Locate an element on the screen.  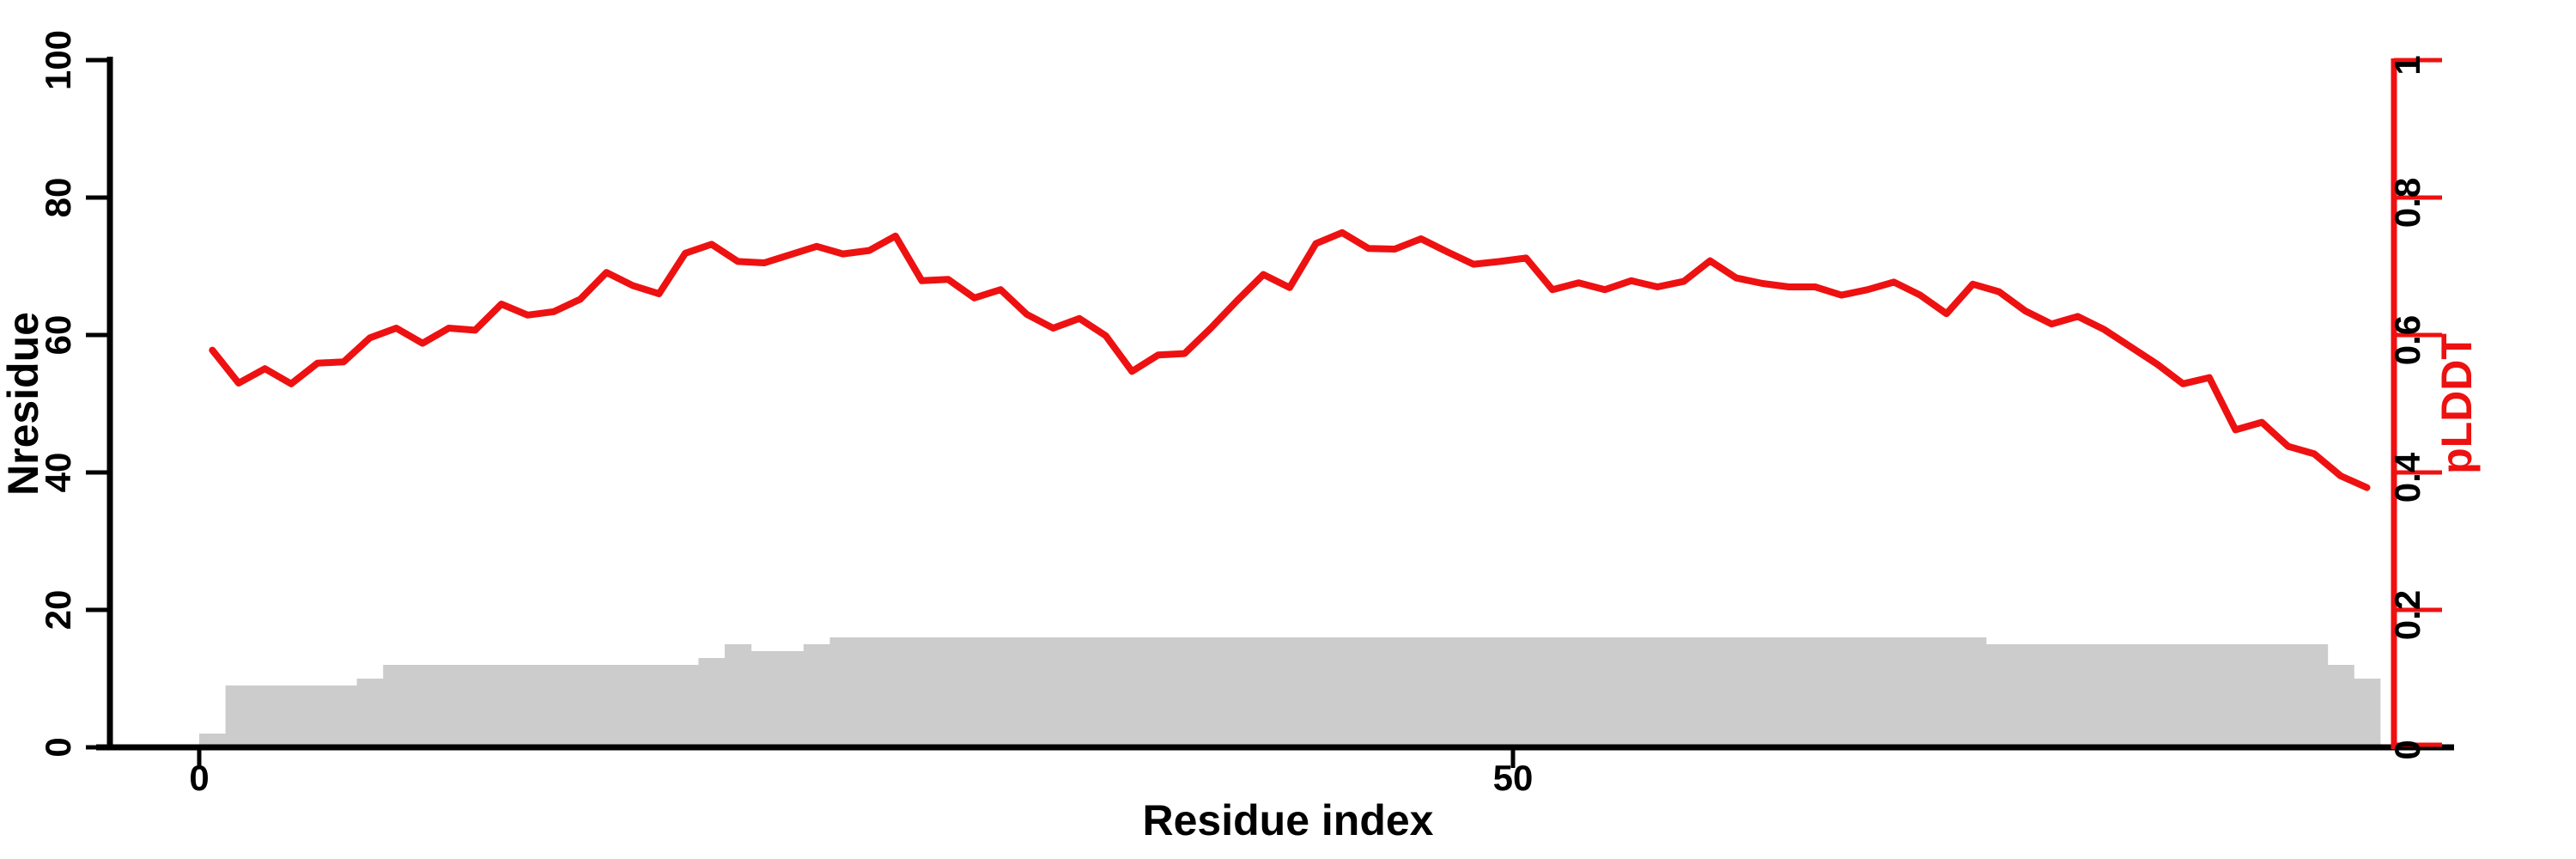
left-y-tick-label: 100 is located at coordinates (58, 60).